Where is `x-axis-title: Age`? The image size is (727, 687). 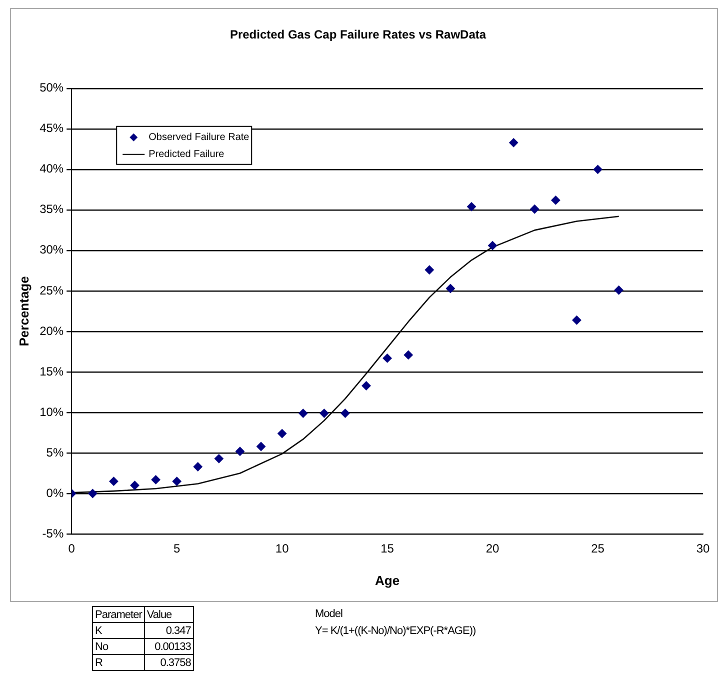 x-axis-title: Age is located at coordinates (387, 580).